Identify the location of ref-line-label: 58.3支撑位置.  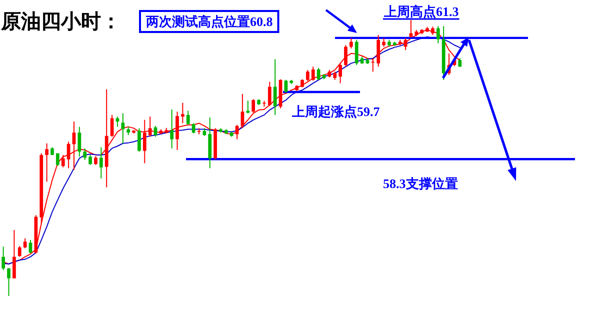
(420, 183).